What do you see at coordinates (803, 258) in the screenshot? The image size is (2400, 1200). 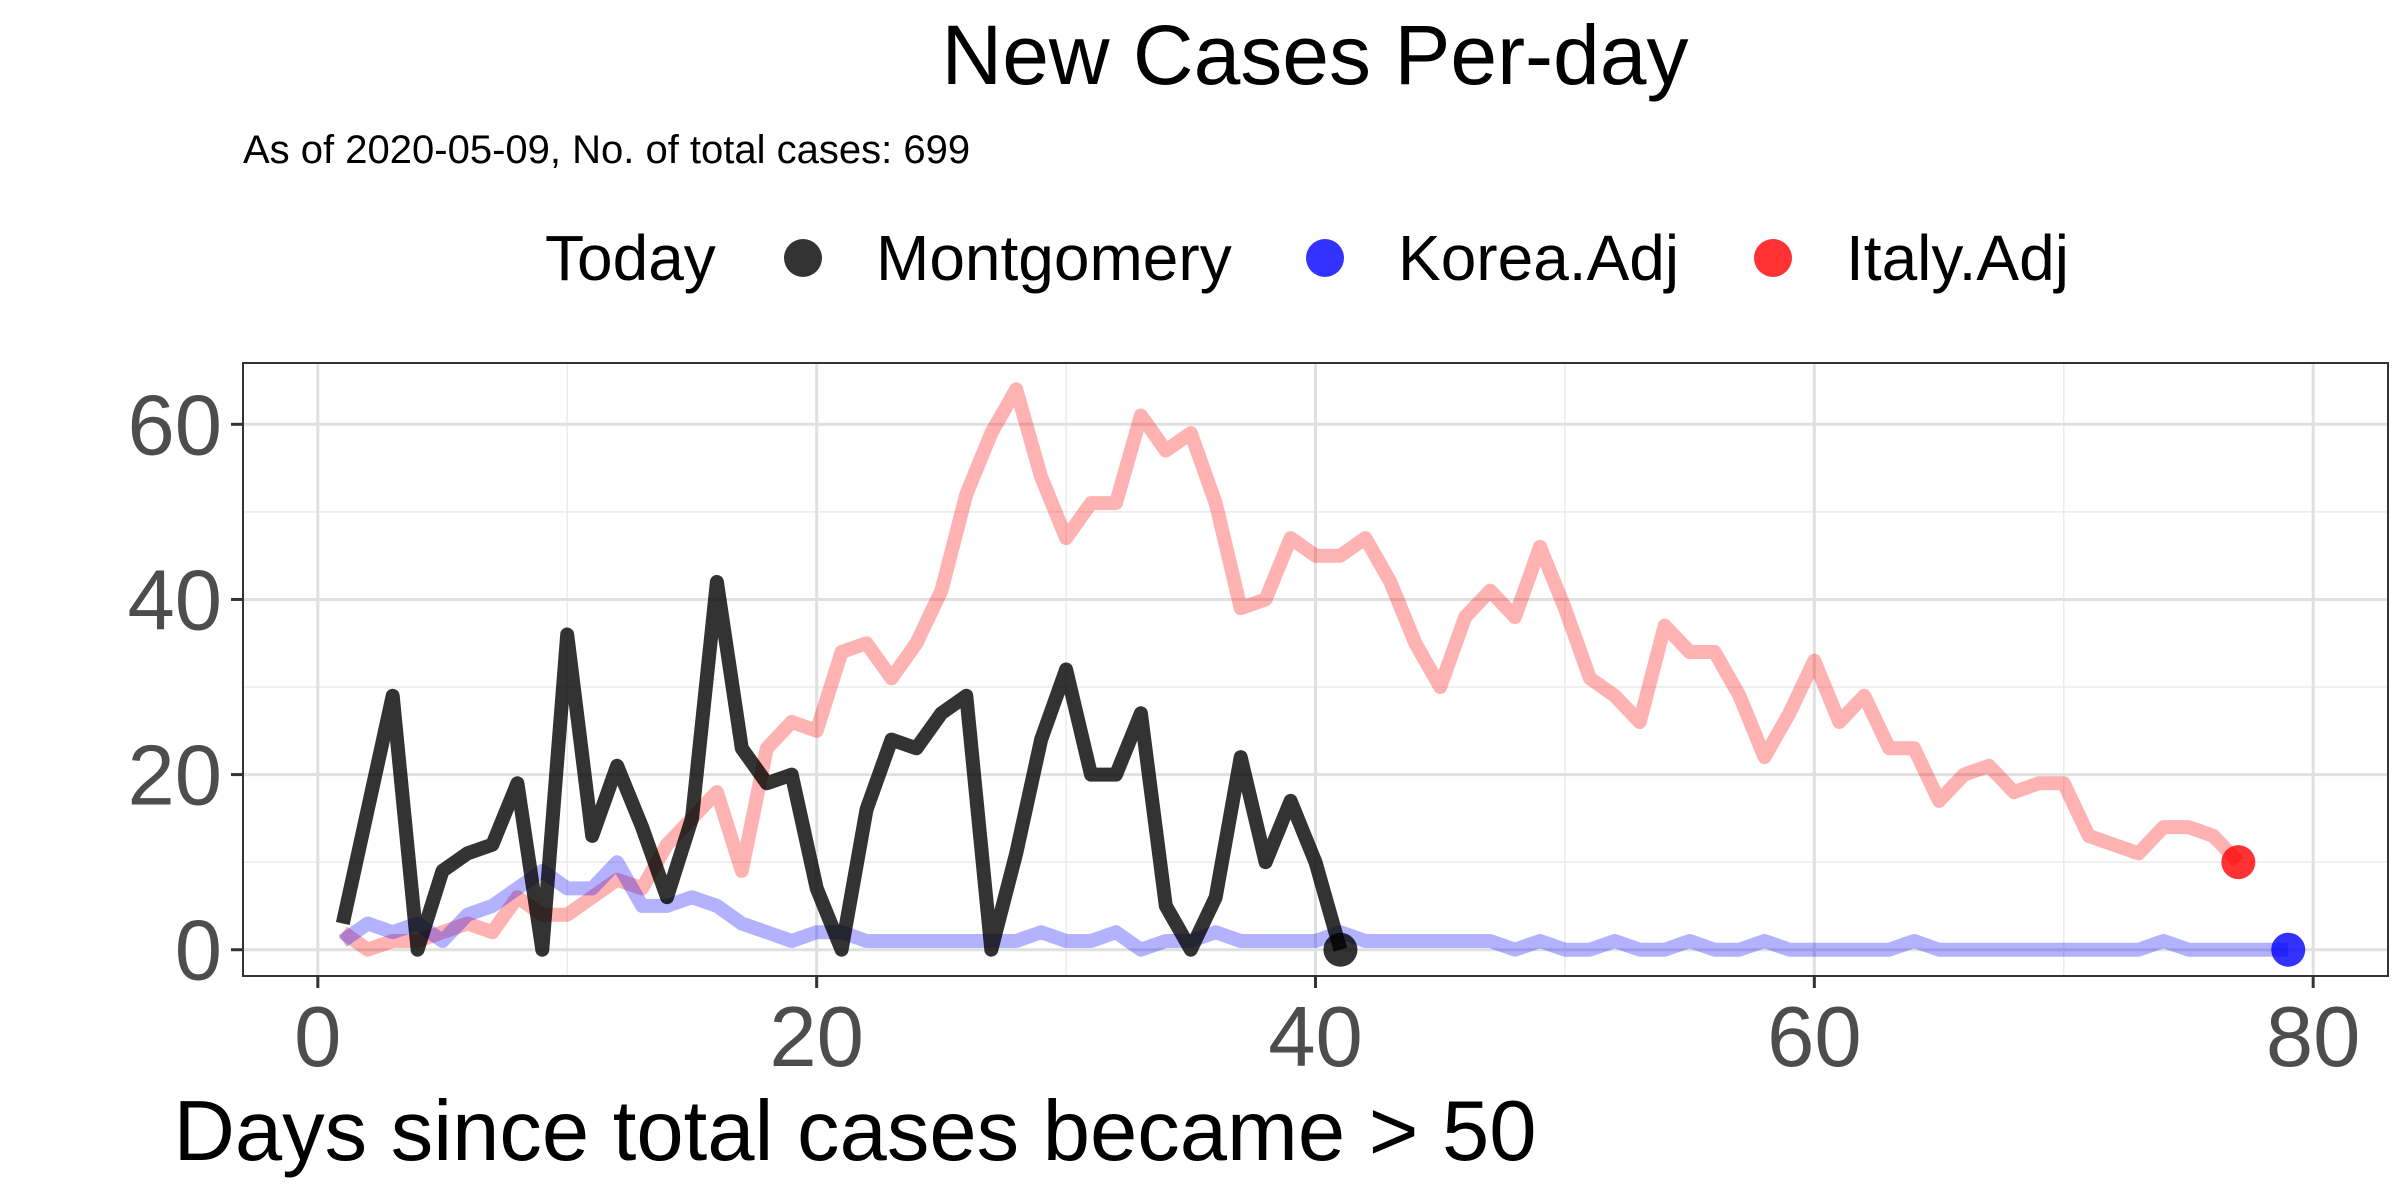 I see `legend-key-montgomery` at bounding box center [803, 258].